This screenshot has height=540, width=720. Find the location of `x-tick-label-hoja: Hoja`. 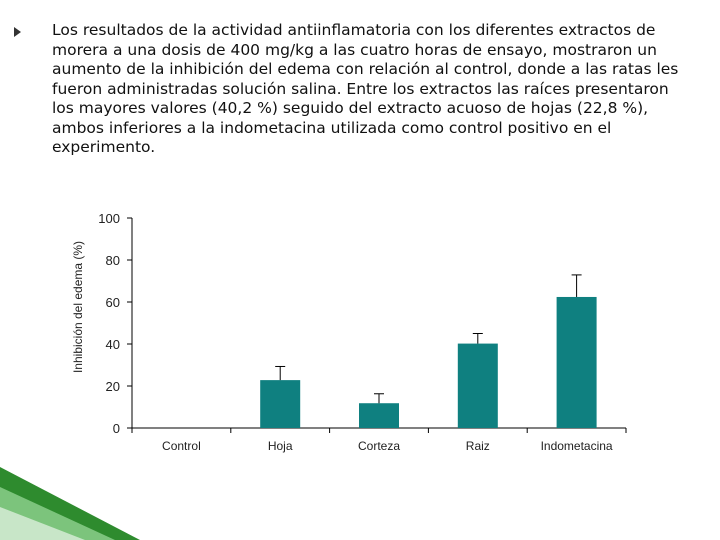

x-tick-label-hoja: Hoja is located at coordinates (280, 446).